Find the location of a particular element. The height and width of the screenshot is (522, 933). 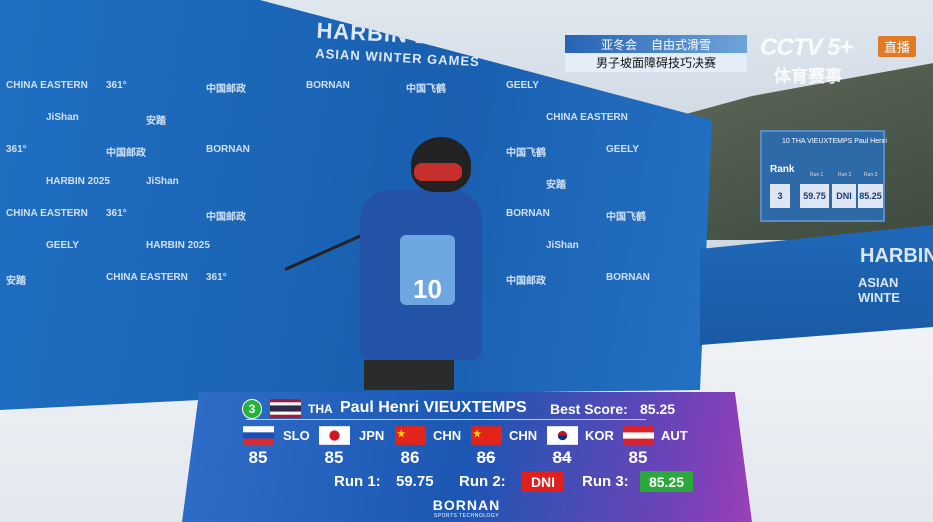

bornan-logo: BORNAN SPORTS TECHNOLOGY is located at coordinates (466, 508).